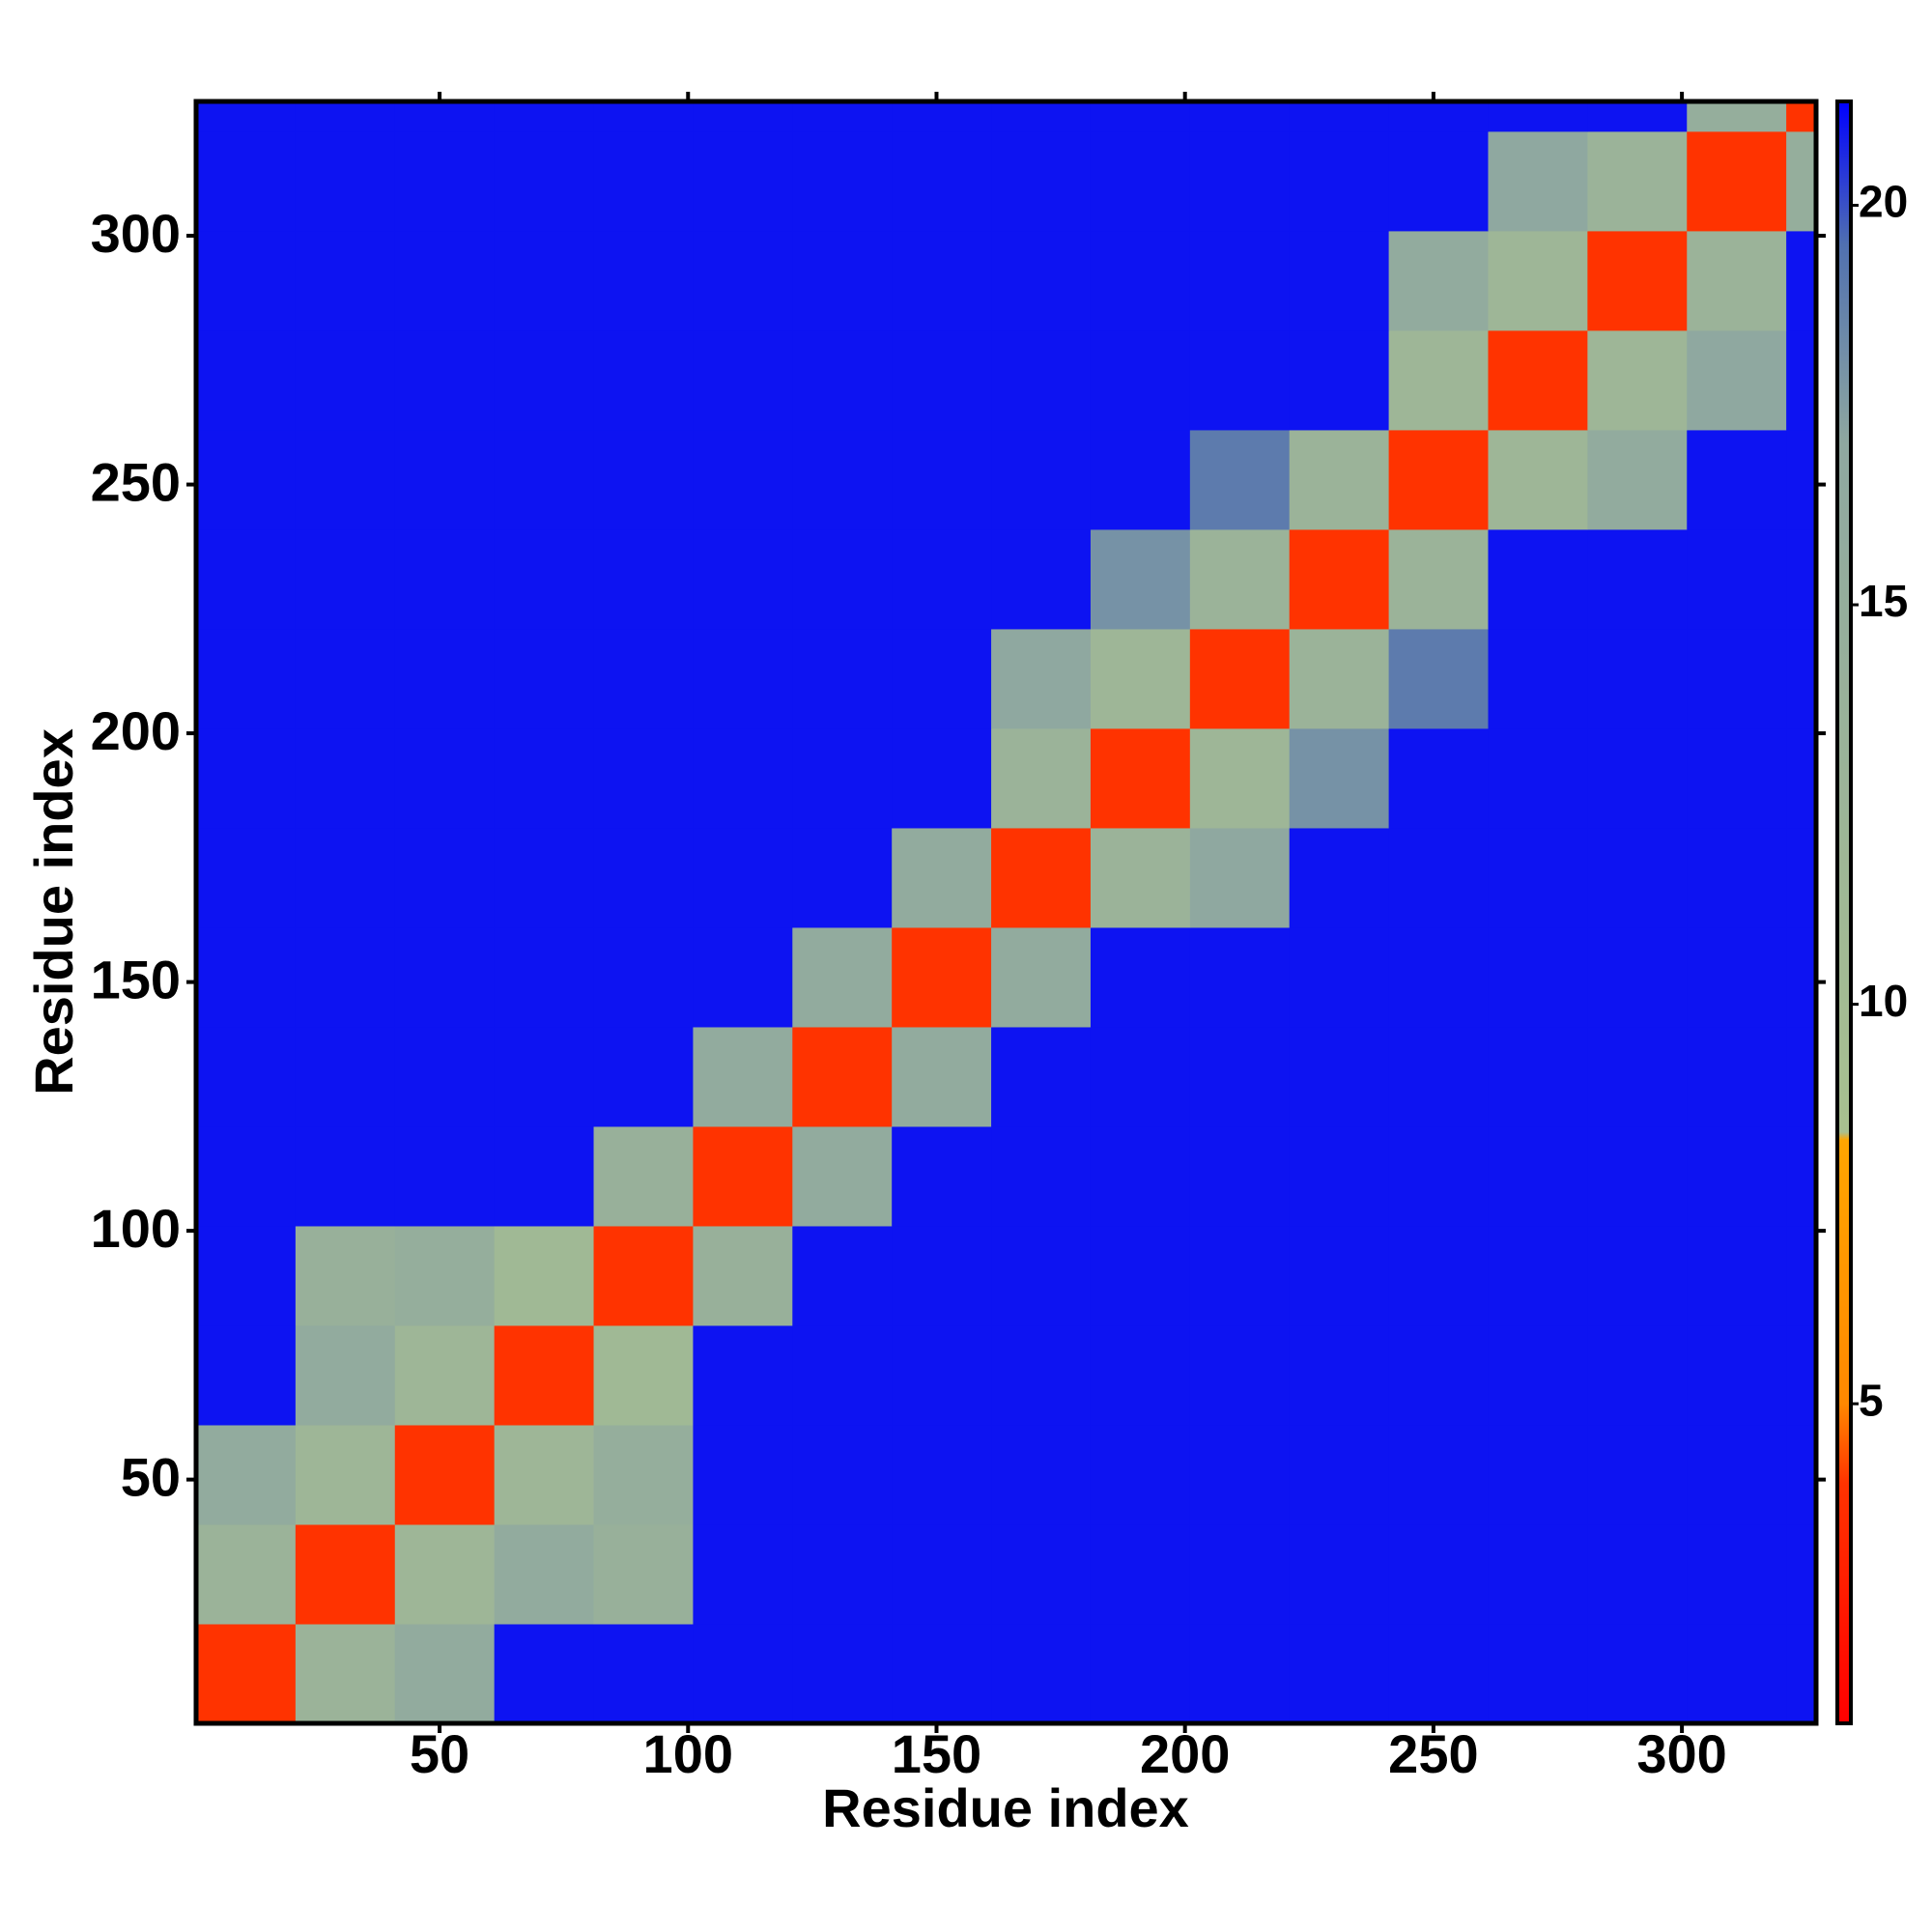 The image size is (1932, 1932). What do you see at coordinates (136, 233) in the screenshot?
I see `y-tick-label: 300` at bounding box center [136, 233].